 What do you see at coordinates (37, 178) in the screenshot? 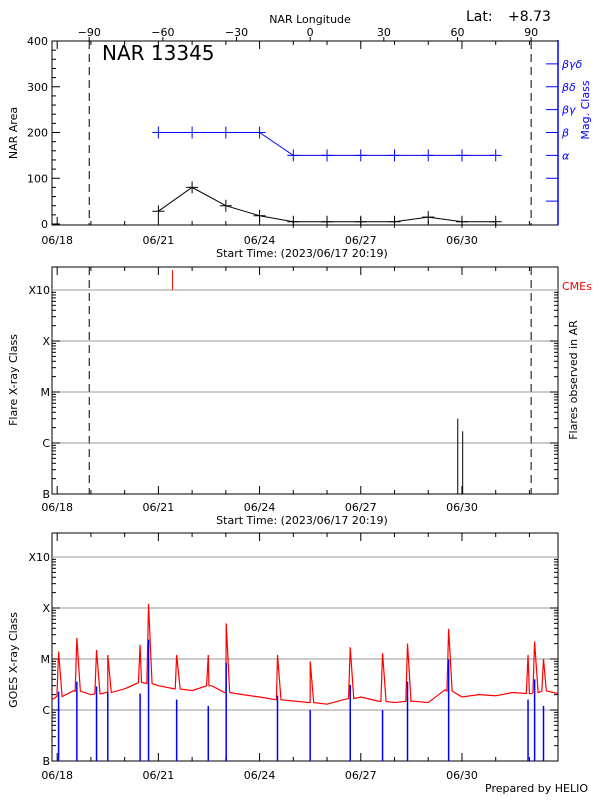
I see `y-tick-label: 100` at bounding box center [37, 178].